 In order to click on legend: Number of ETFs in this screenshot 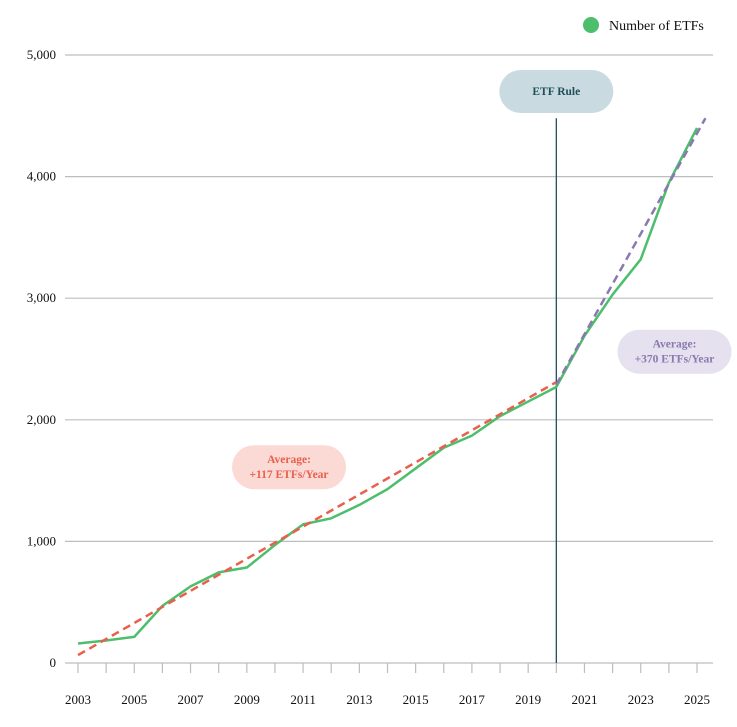, I will do `click(643, 25)`.